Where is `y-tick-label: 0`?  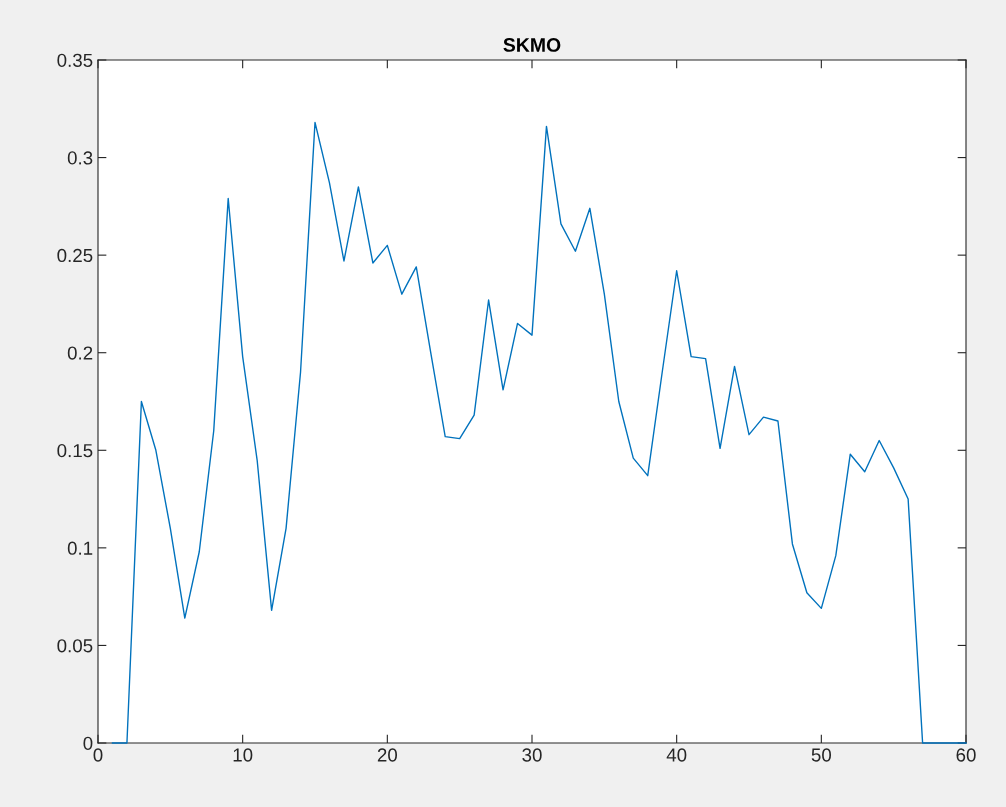
y-tick-label: 0 is located at coordinates (88, 743).